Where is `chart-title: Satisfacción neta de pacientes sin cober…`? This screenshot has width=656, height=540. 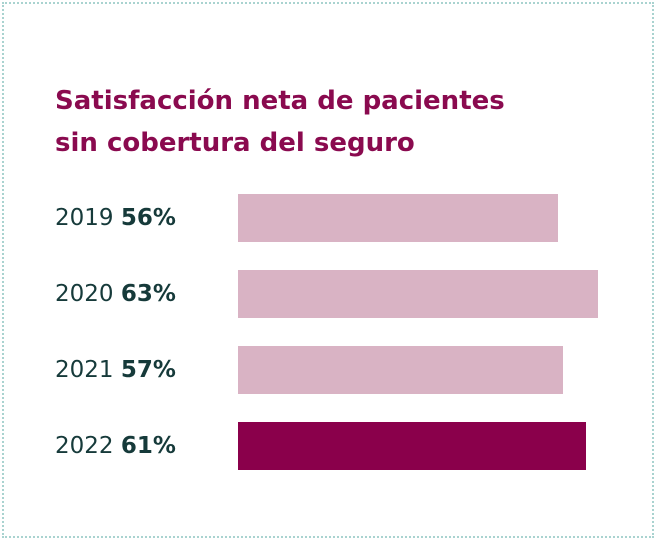 chart-title: Satisfacción neta de pacientes sin cober… is located at coordinates (280, 122).